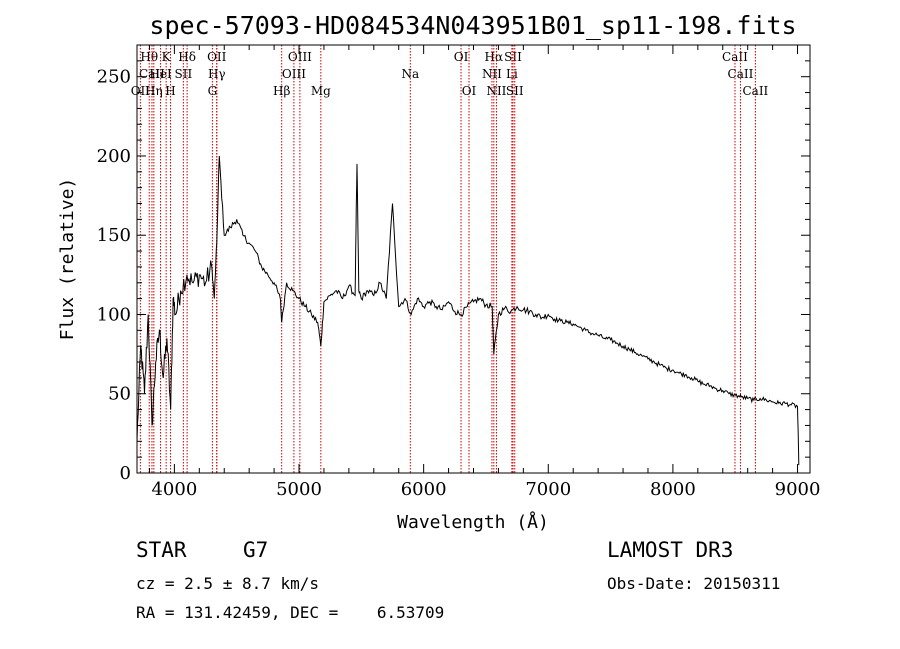 This screenshot has height=649, width=900. I want to click on x-tick-label: 4000, so click(174, 489).